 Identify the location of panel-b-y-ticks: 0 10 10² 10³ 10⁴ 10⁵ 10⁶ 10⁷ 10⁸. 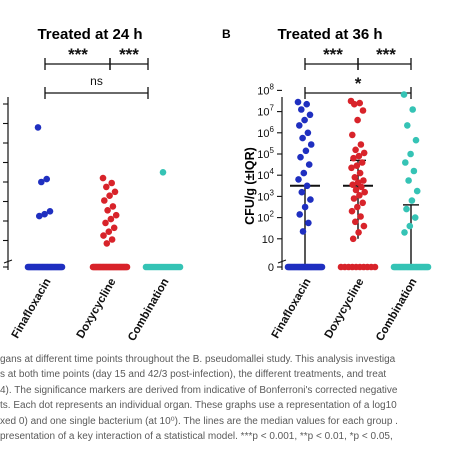
(265, 178).